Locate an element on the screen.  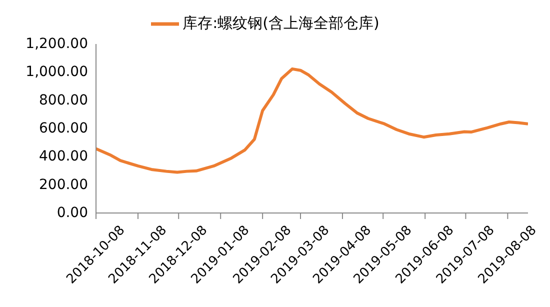
y-tick-label: 600.00 is located at coordinates (63, 128).